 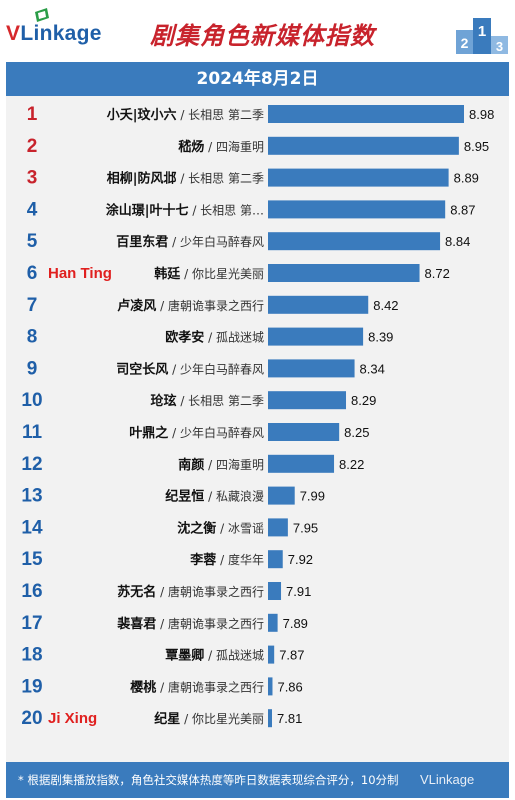 I want to click on value-label: 7.87, so click(x=291, y=655).